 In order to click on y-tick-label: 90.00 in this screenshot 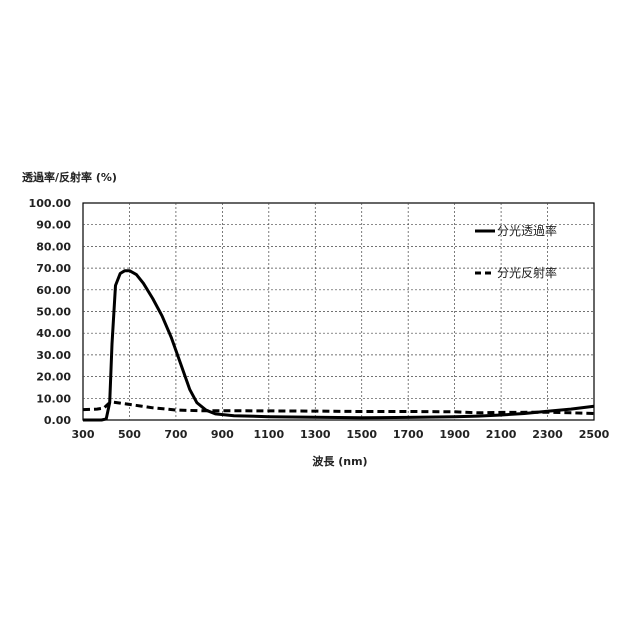, I will do `click(53, 225)`.